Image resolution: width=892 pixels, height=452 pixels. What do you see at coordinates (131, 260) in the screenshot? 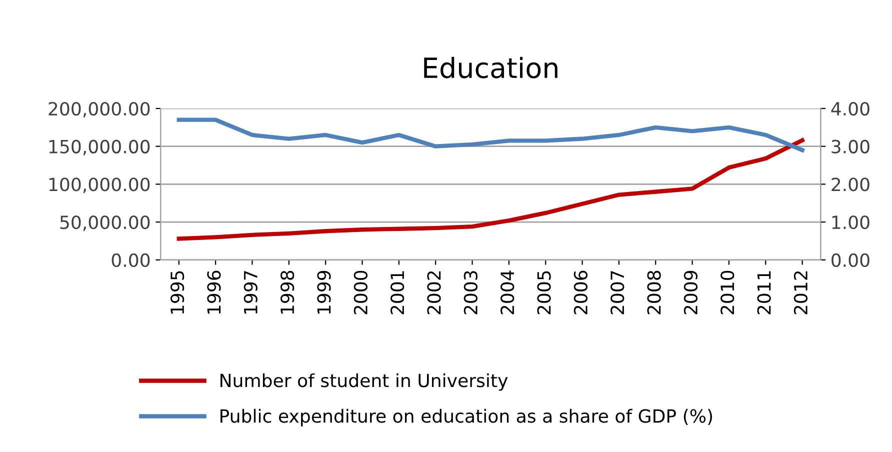
I see `y-tick-label: 0.00` at bounding box center [131, 260].